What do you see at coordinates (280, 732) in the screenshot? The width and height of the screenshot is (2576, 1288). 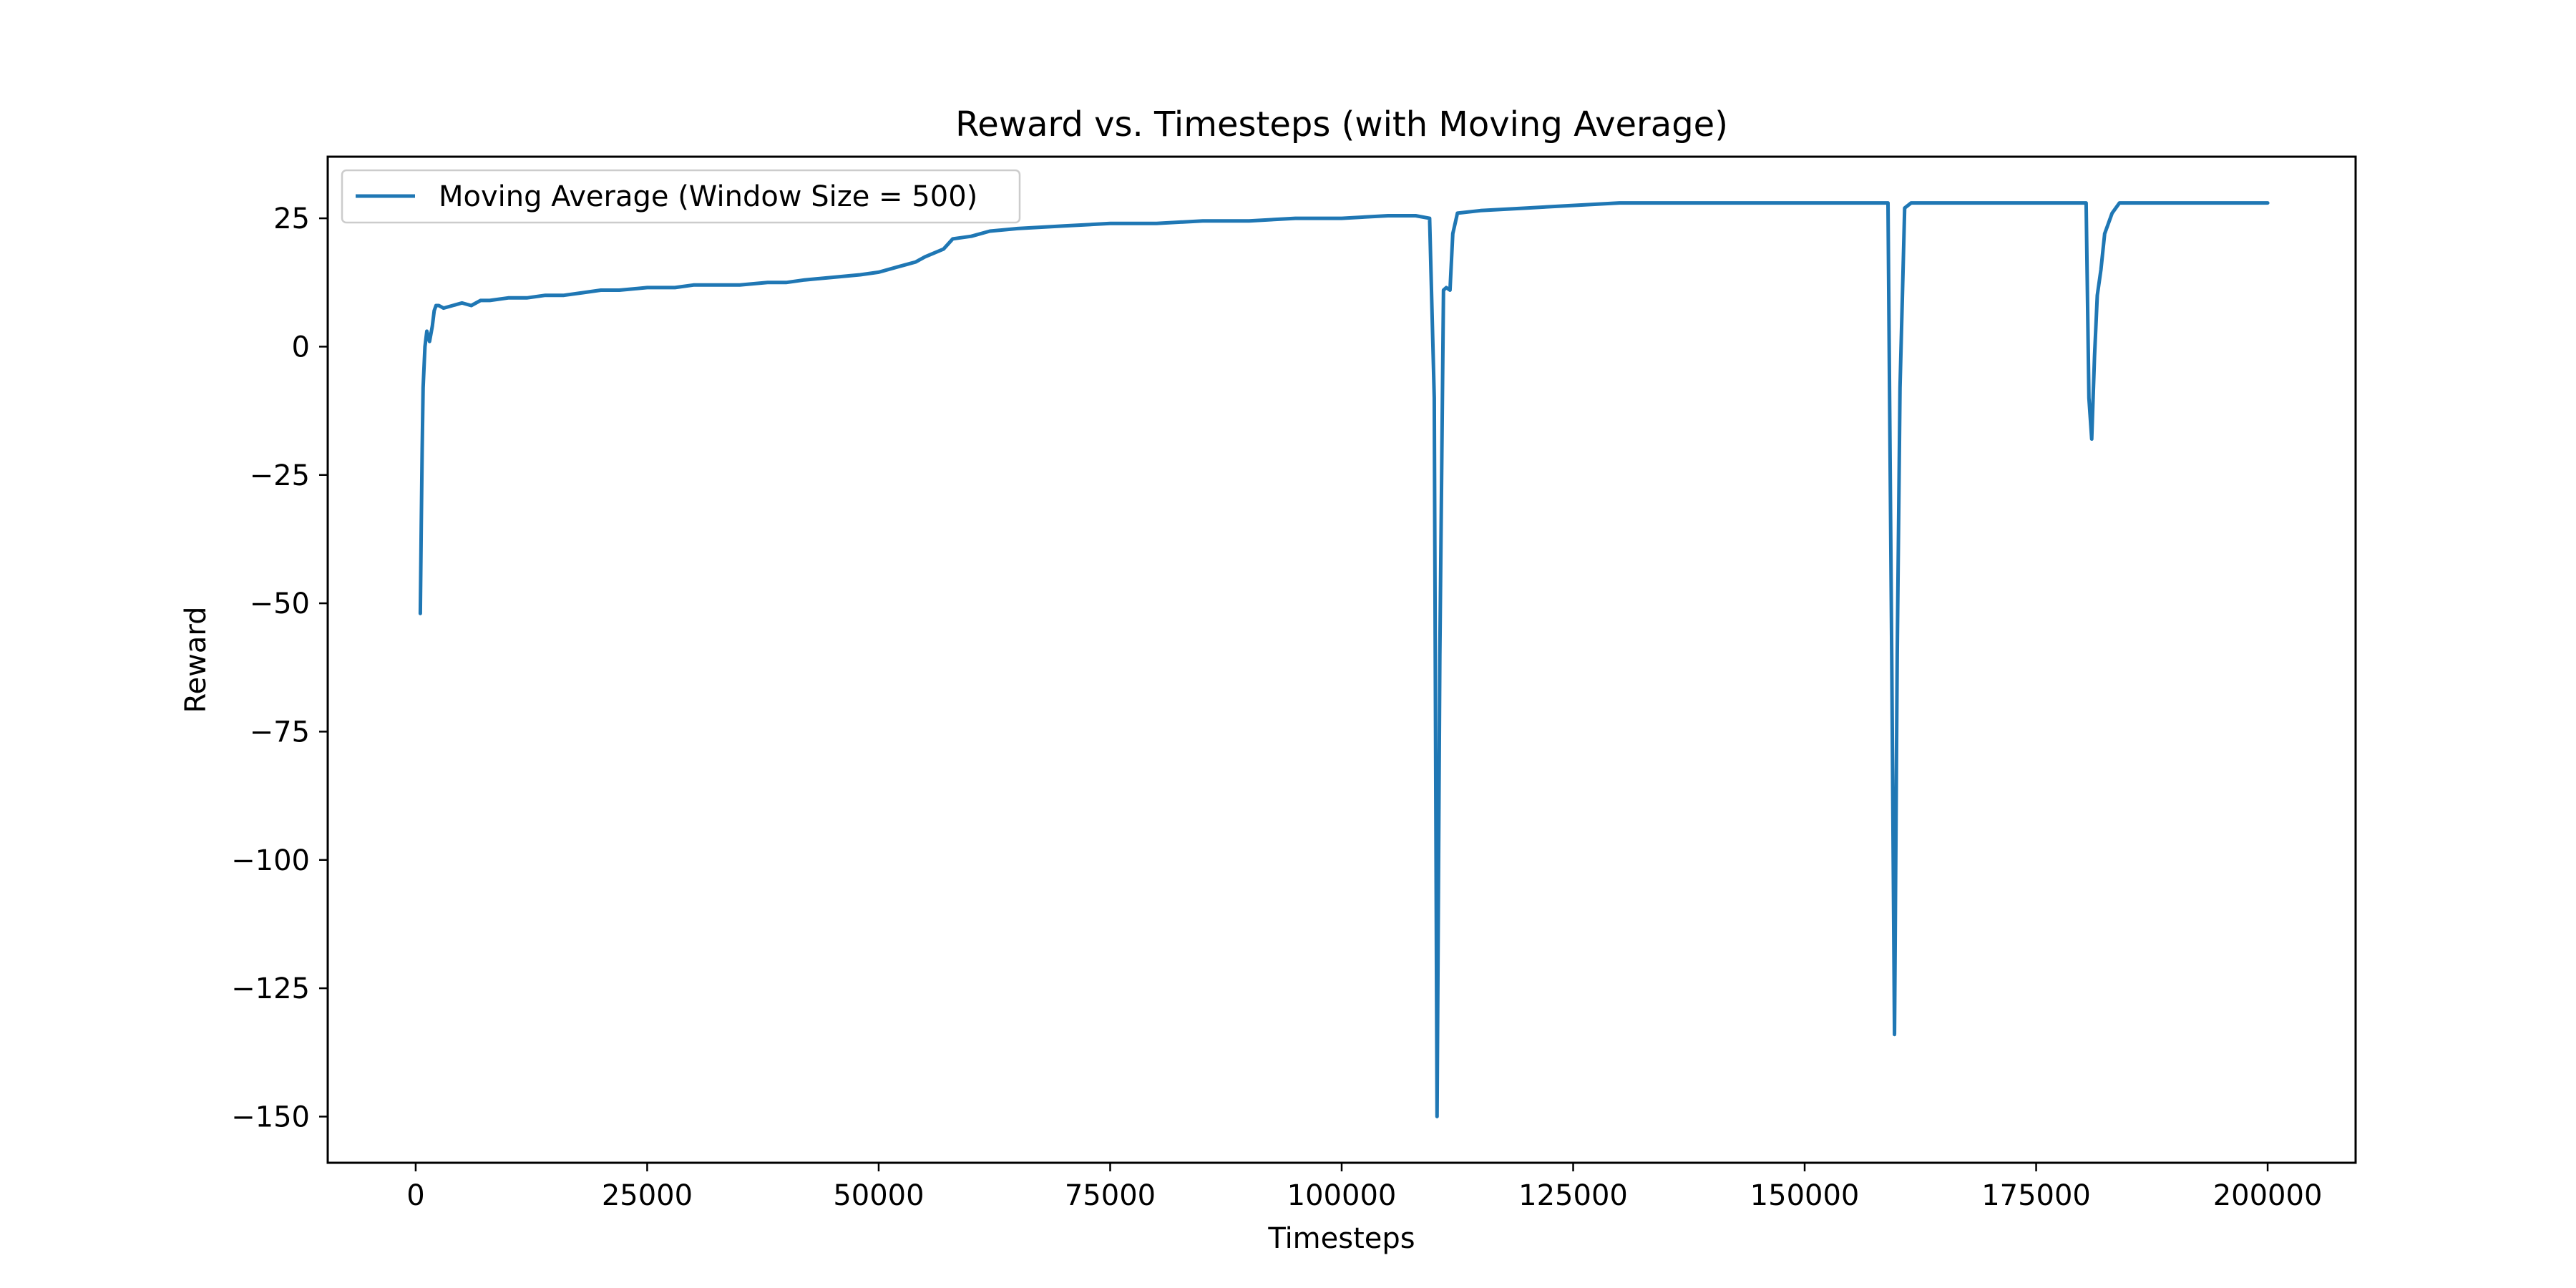 I see `y-tick-label: −75` at bounding box center [280, 732].